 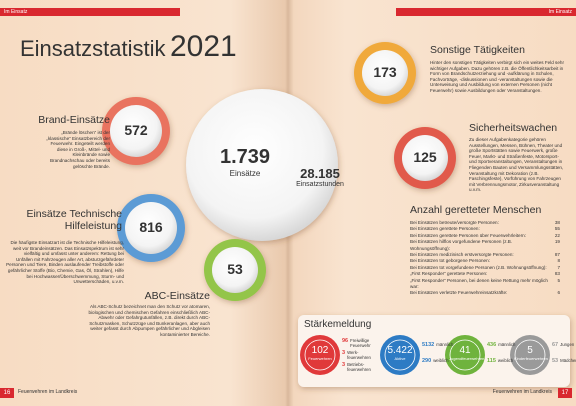 I want to click on detail-value: 290, so click(x=427, y=361).